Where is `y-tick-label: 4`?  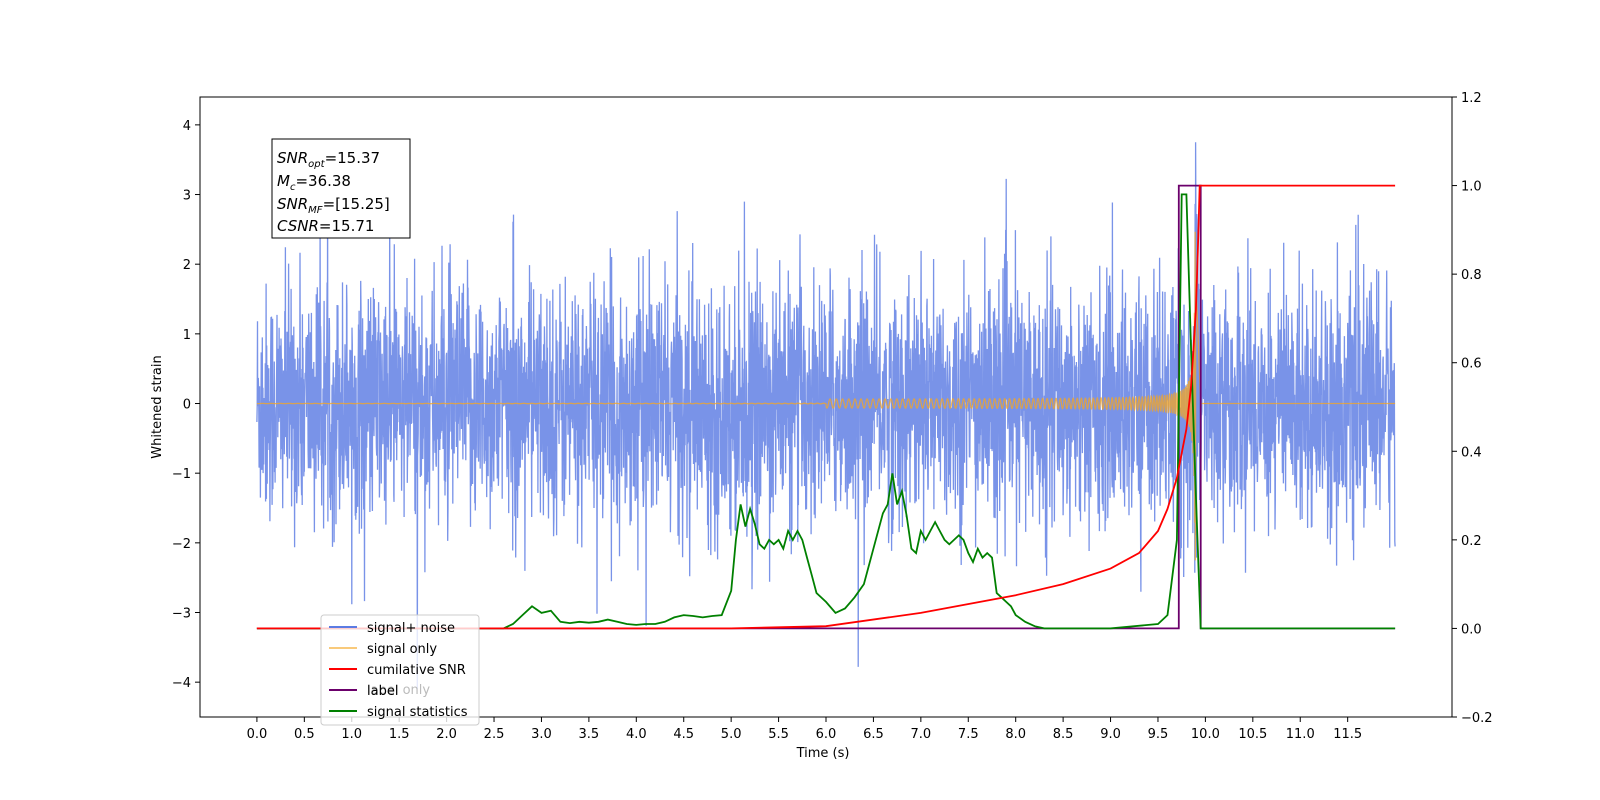 y-tick-label: 4 is located at coordinates (187, 126).